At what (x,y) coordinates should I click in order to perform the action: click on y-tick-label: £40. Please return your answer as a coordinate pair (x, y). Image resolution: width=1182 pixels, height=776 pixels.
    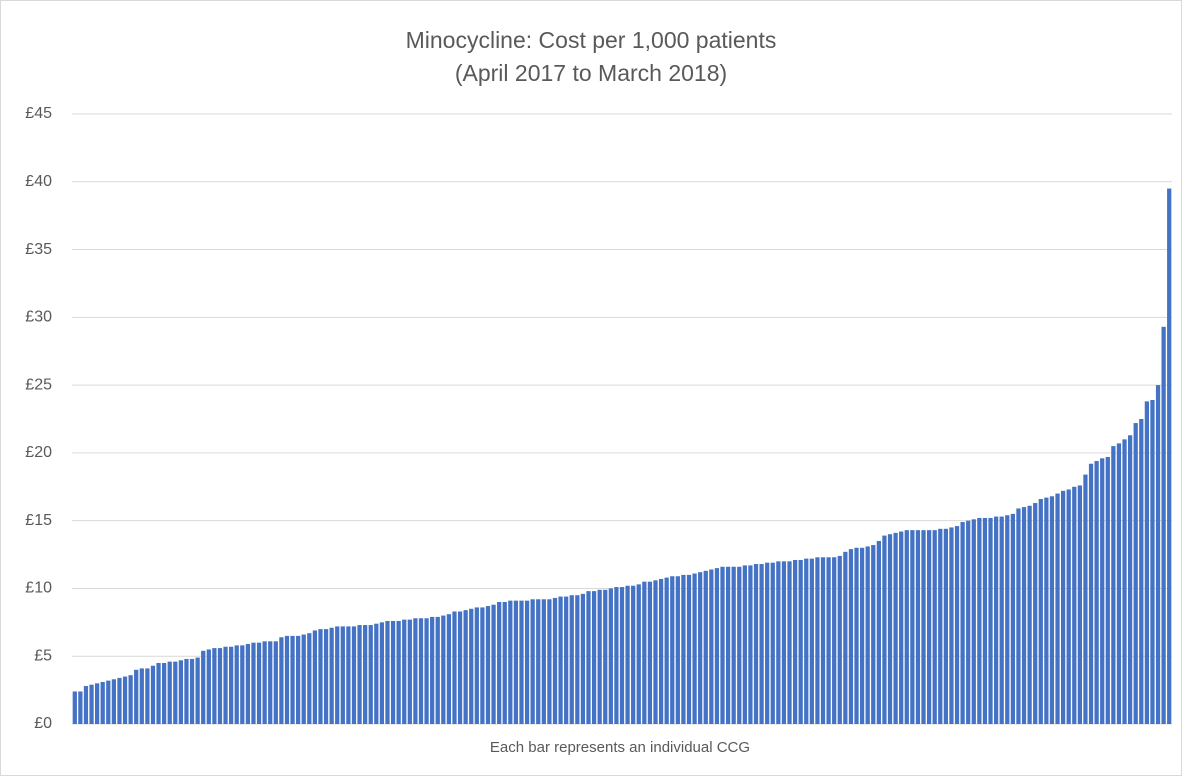
    Looking at the image, I should click on (38, 181).